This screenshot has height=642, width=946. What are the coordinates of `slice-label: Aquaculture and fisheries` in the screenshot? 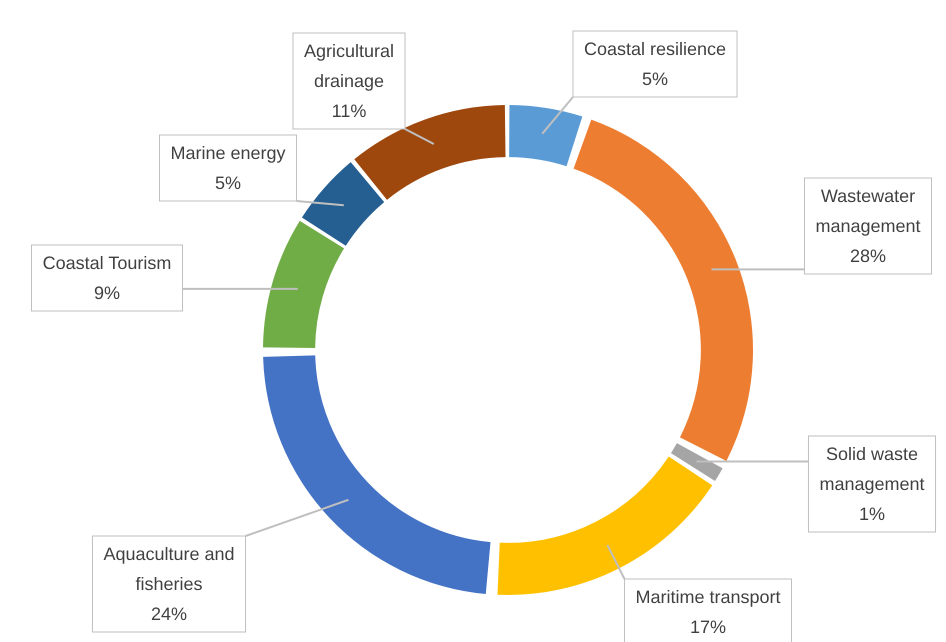 It's located at (169, 569).